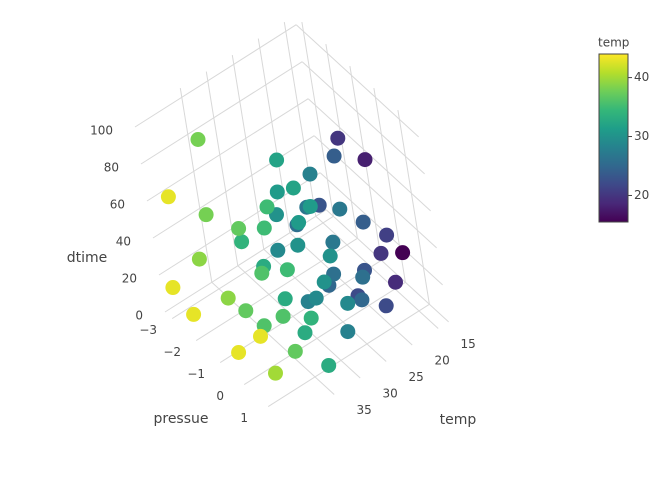 The width and height of the screenshot is (672, 484). Describe the element at coordinates (641, 136) in the screenshot. I see `colorbar-tick-label: 30` at that location.